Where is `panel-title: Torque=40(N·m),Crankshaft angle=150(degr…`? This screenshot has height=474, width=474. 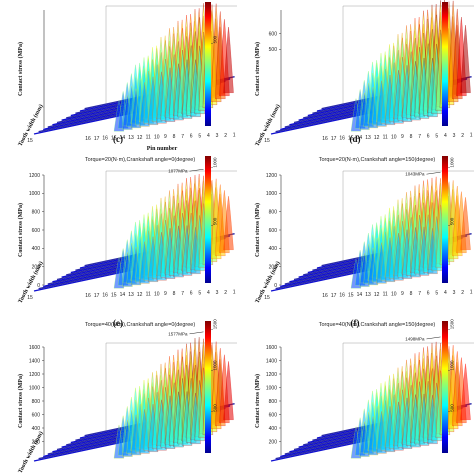 panel-title: Torque=40(N·m),Crankshaft angle=150(degr… is located at coordinates (377, 325).